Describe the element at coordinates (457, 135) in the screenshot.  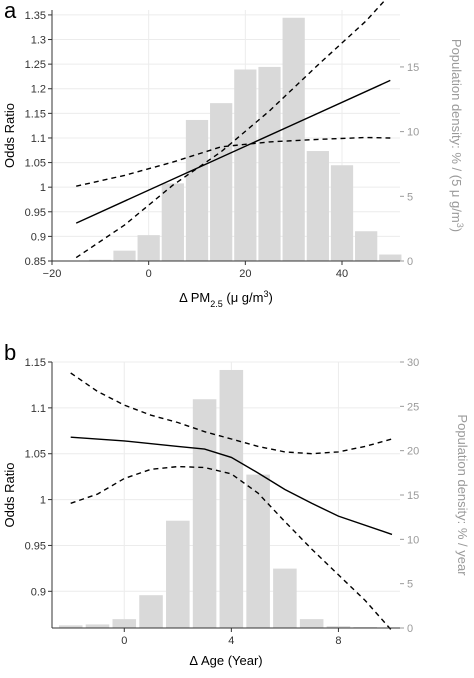
I see `y2-axis-title: Population density: % / (5 μ g/m3)` at that location.